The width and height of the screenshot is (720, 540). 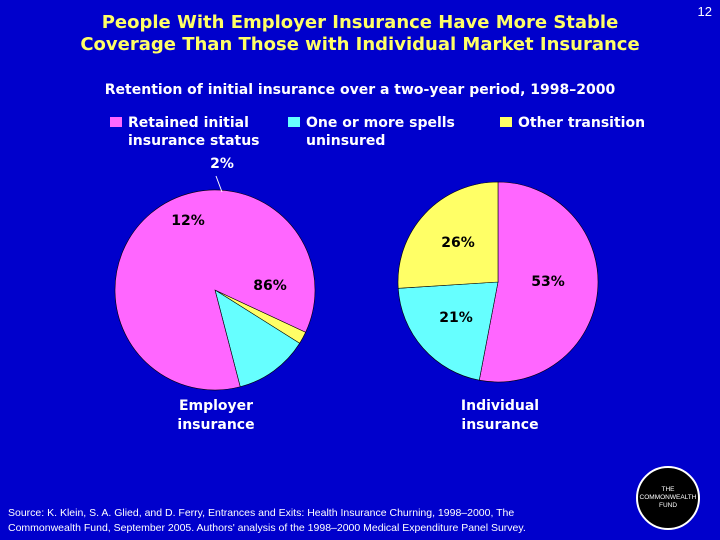 I want to click on legend-swatch-other, so click(x=506, y=122).